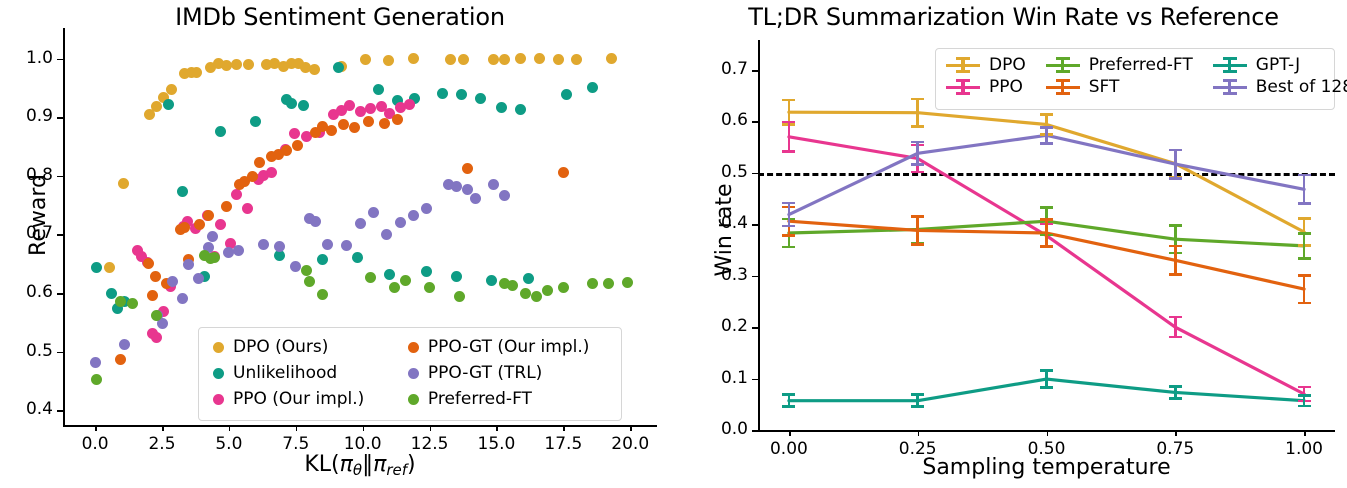 This screenshot has height=488, width=1347. I want to click on legend-entry: DPO (Ours), so click(297, 347).